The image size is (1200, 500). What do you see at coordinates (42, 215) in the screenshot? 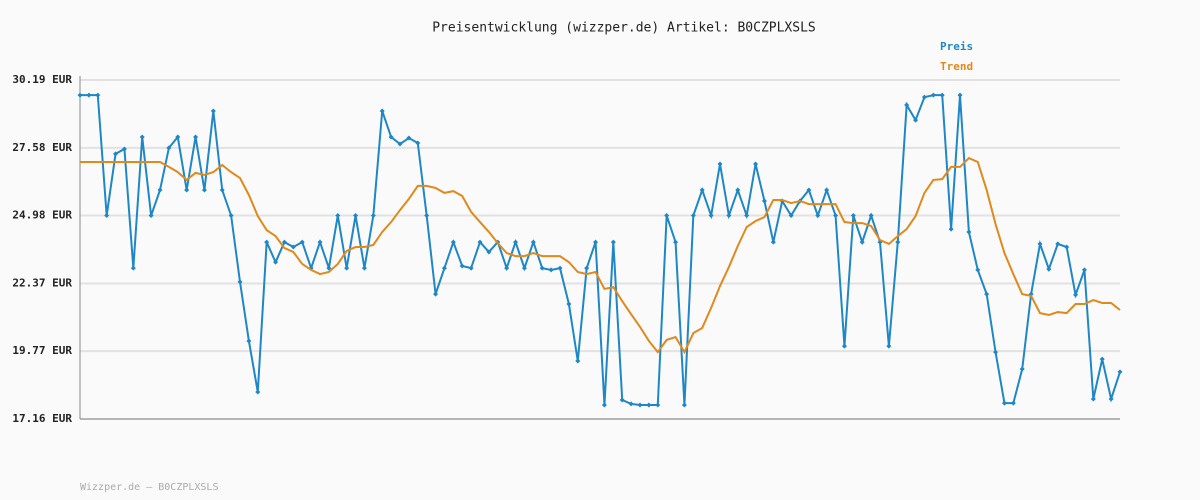
I see `y-tick-label: 24.98 EUR` at bounding box center [42, 215].